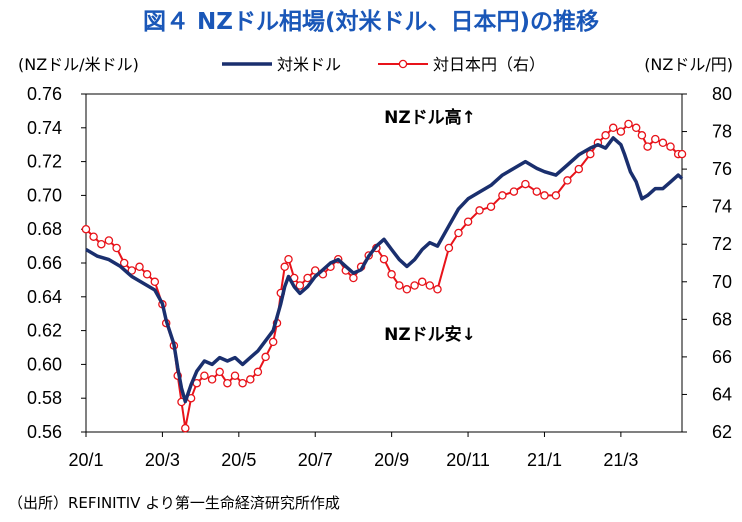 The image size is (742, 522). I want to click on right-tick-label: 64, so click(722, 394).